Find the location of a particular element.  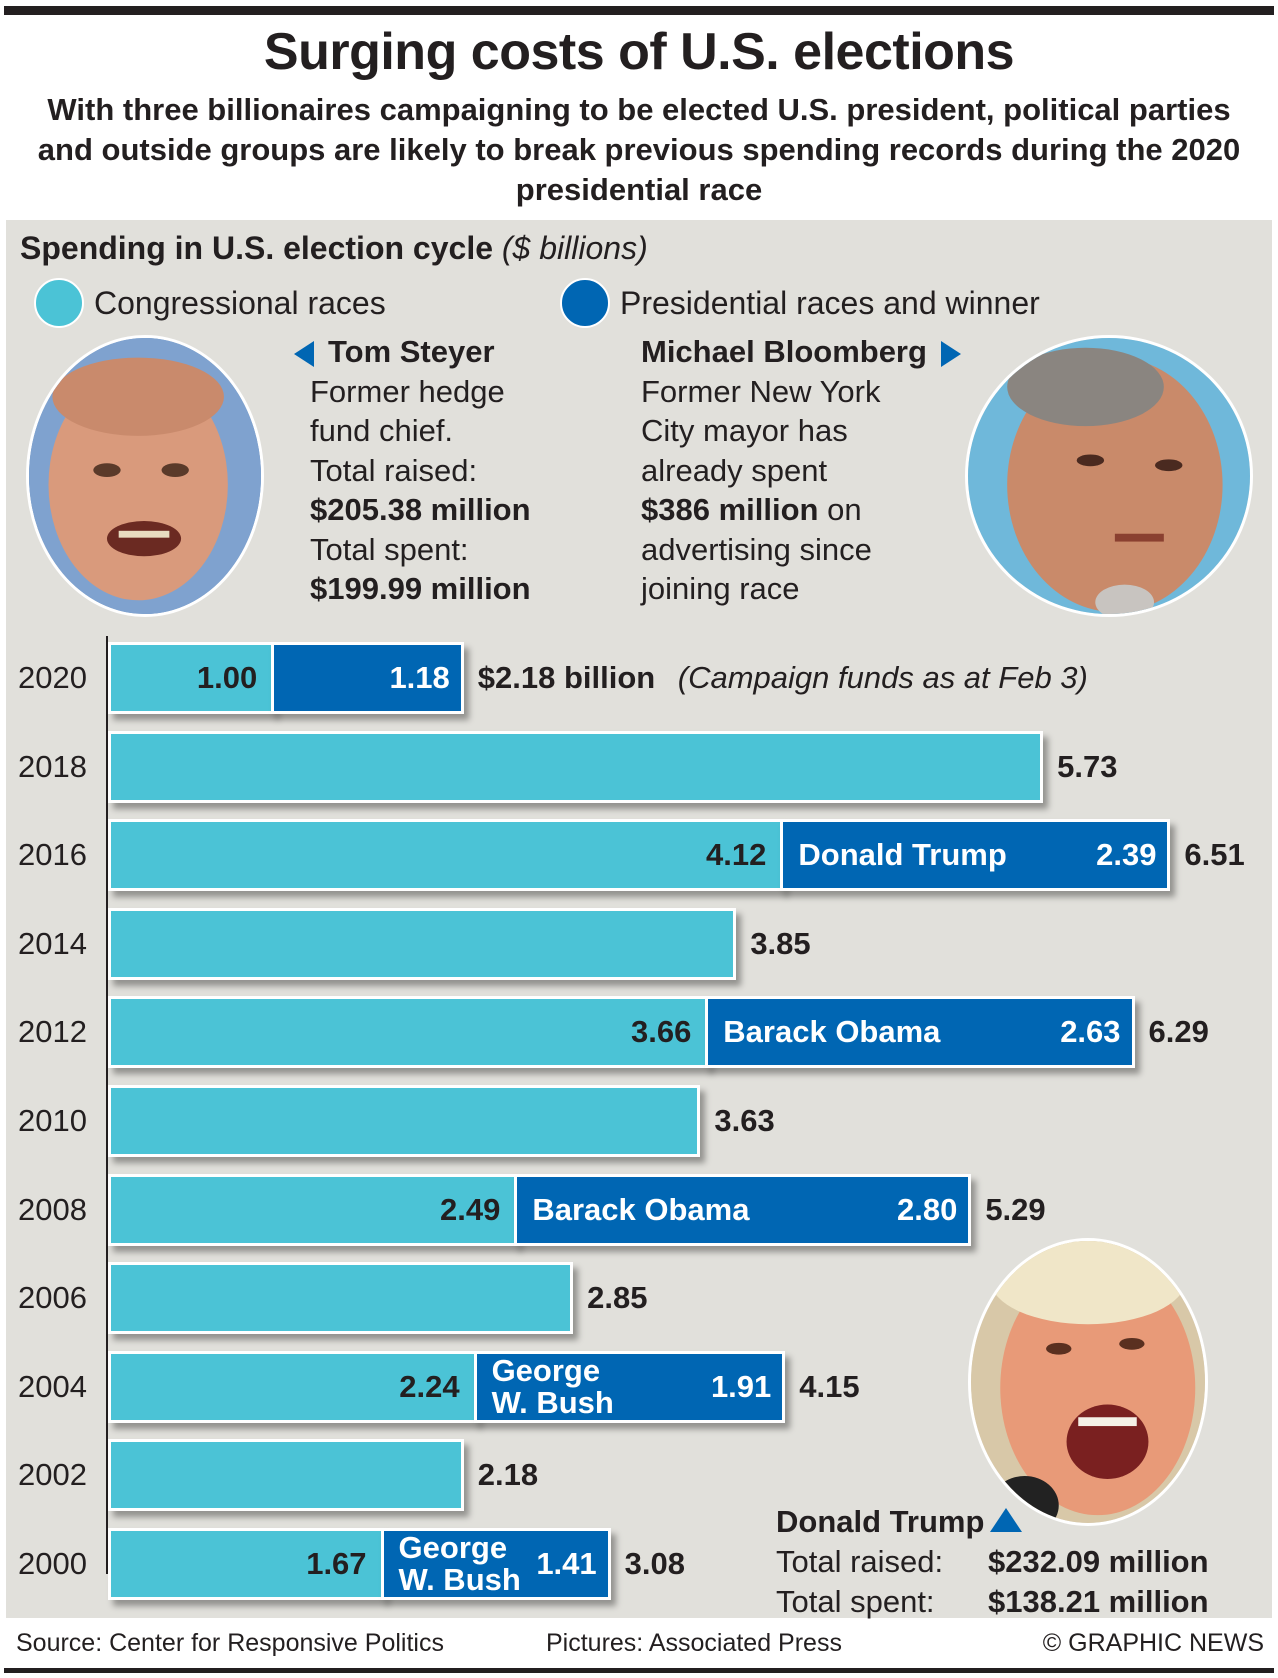

page-title: Surging costs of U.S. elections is located at coordinates (639, 52).